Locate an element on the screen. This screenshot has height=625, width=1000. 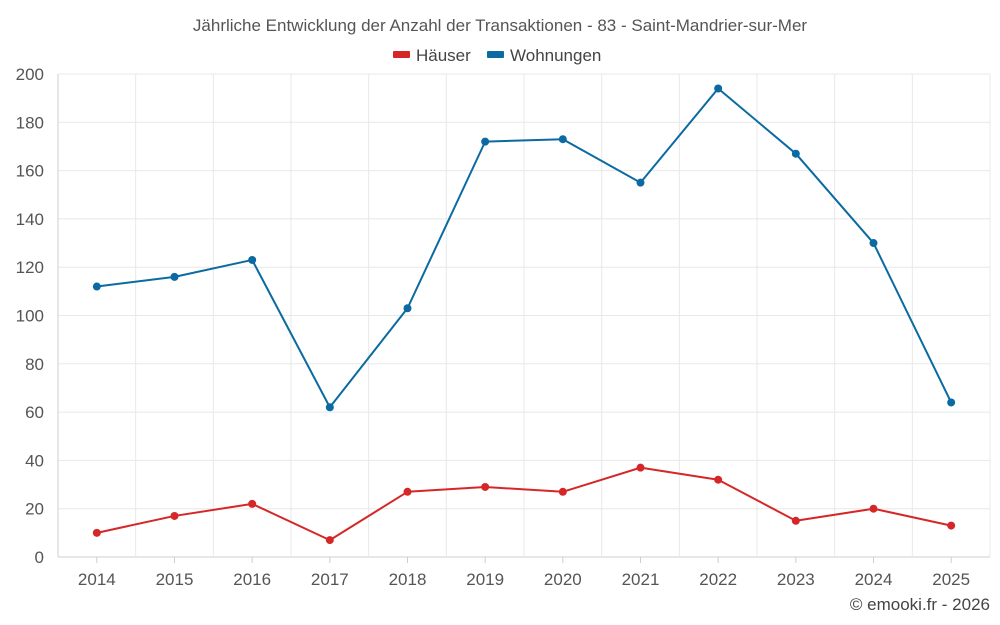
y-axis: 0 20 40 60 80 100 120 140 160 180 200 is located at coordinates (30, 316).